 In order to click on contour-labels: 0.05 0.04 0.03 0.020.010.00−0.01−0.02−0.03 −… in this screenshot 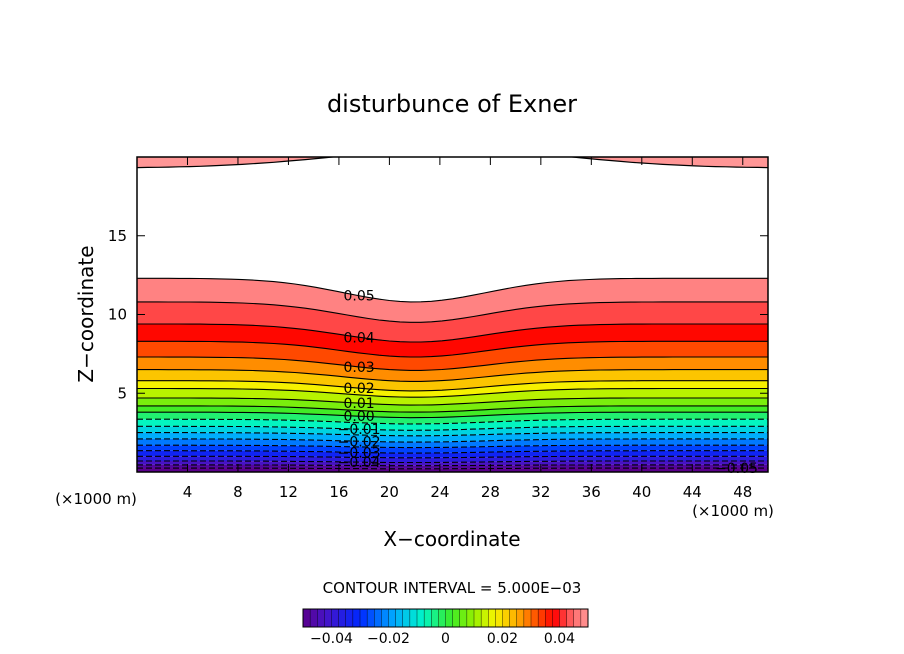, I will do `click(548, 383)`.